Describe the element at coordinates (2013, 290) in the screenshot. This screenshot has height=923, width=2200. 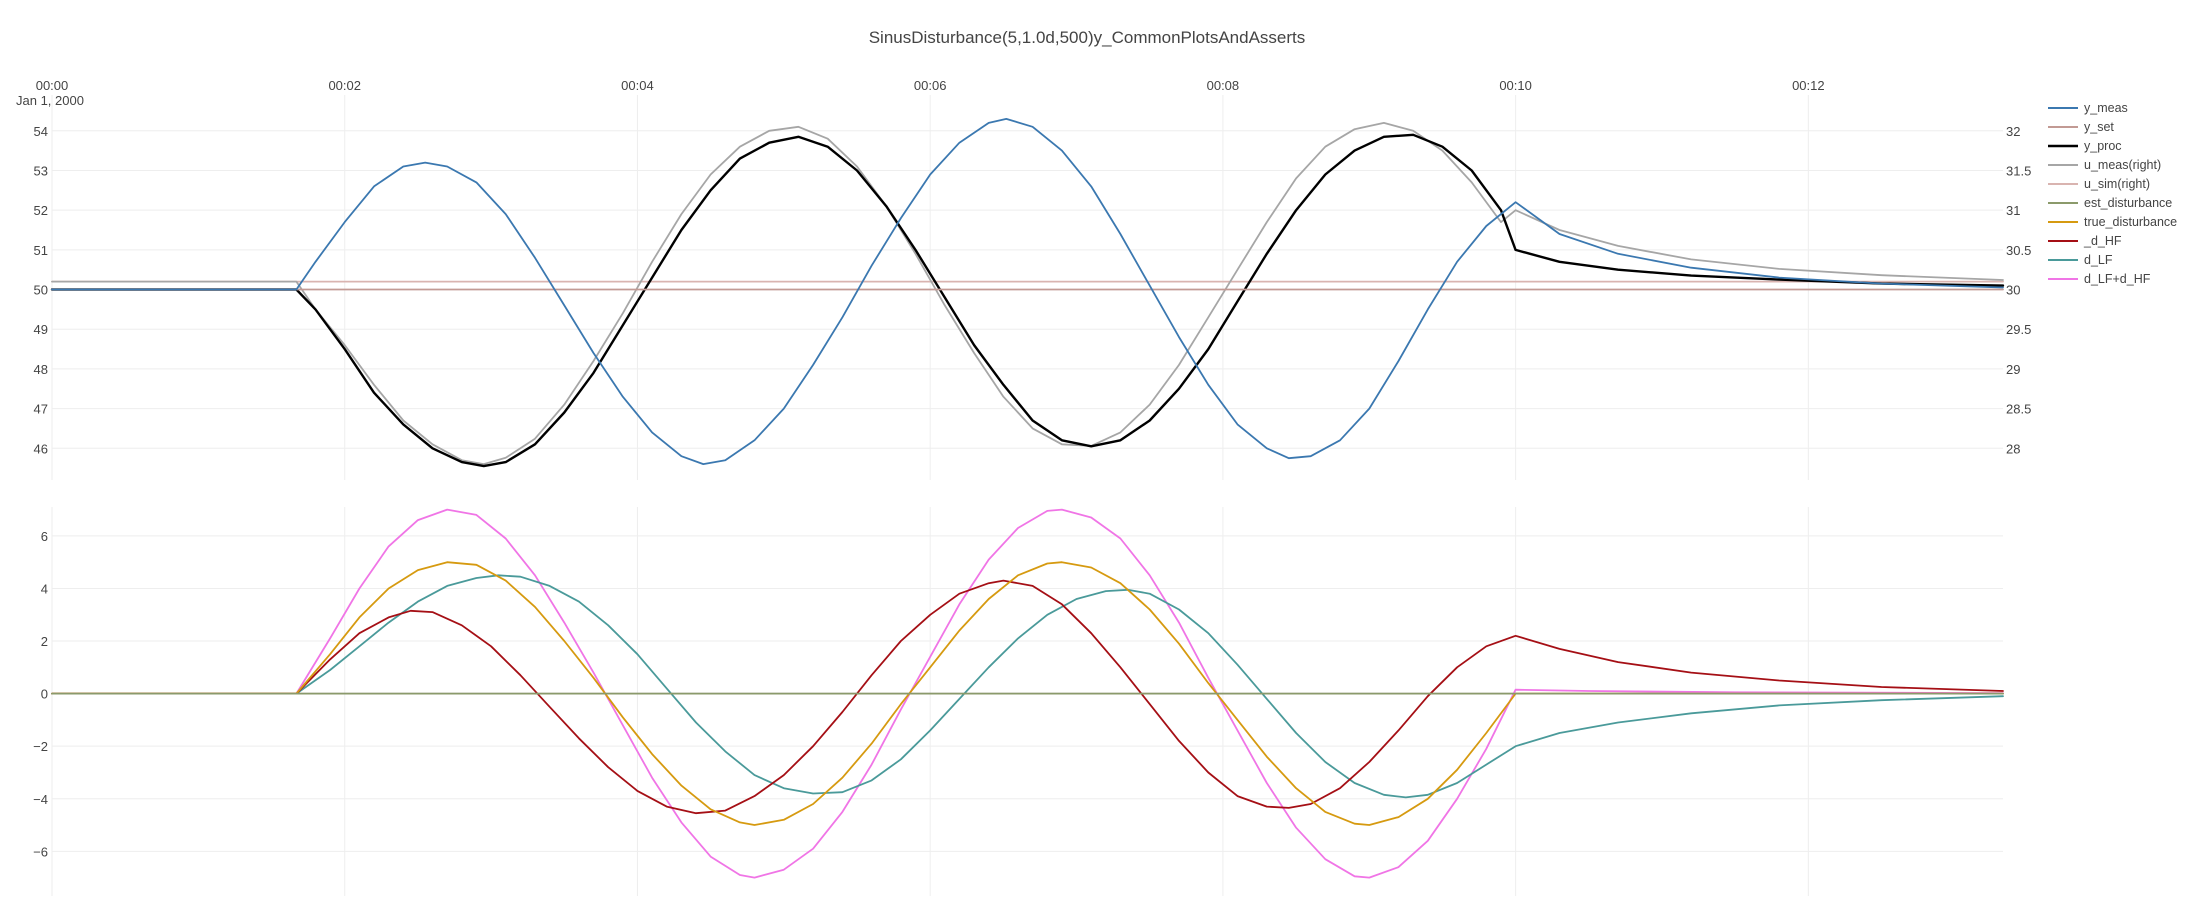
I see `y-tick-label-top-right: 30` at that location.